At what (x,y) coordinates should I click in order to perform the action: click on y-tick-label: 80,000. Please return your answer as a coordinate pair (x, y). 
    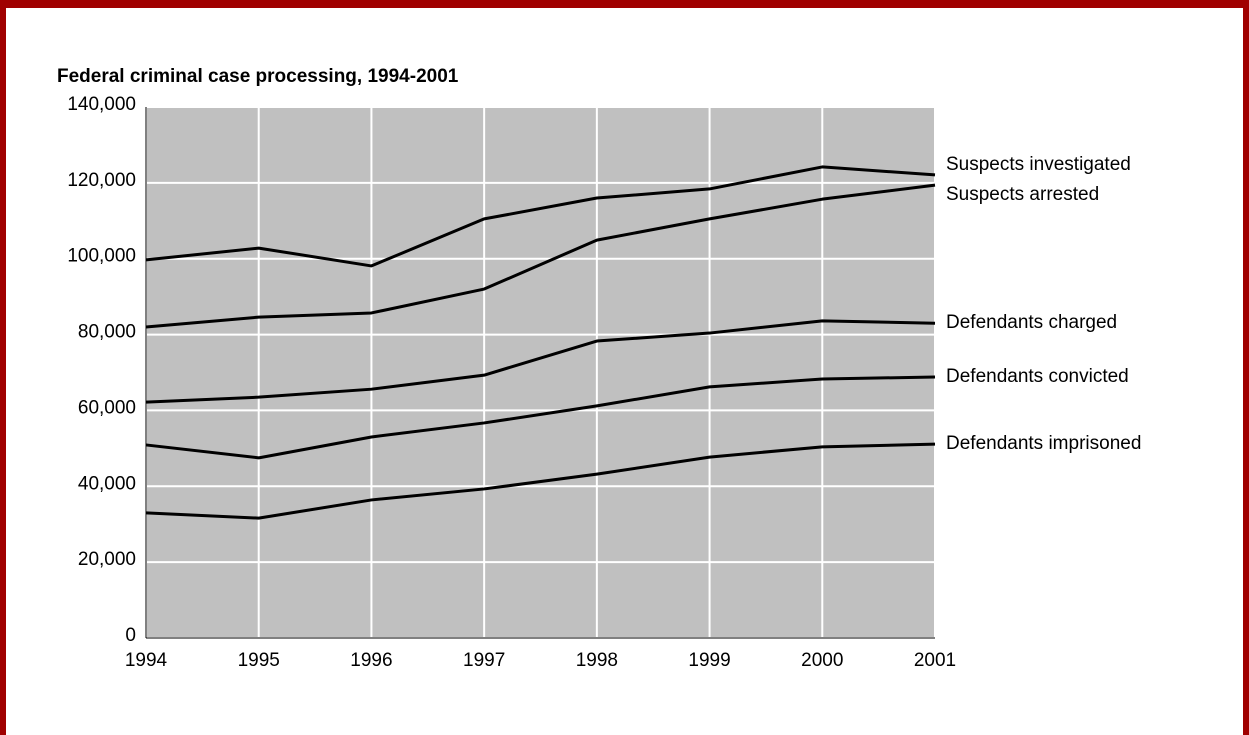
    Looking at the image, I should click on (107, 332).